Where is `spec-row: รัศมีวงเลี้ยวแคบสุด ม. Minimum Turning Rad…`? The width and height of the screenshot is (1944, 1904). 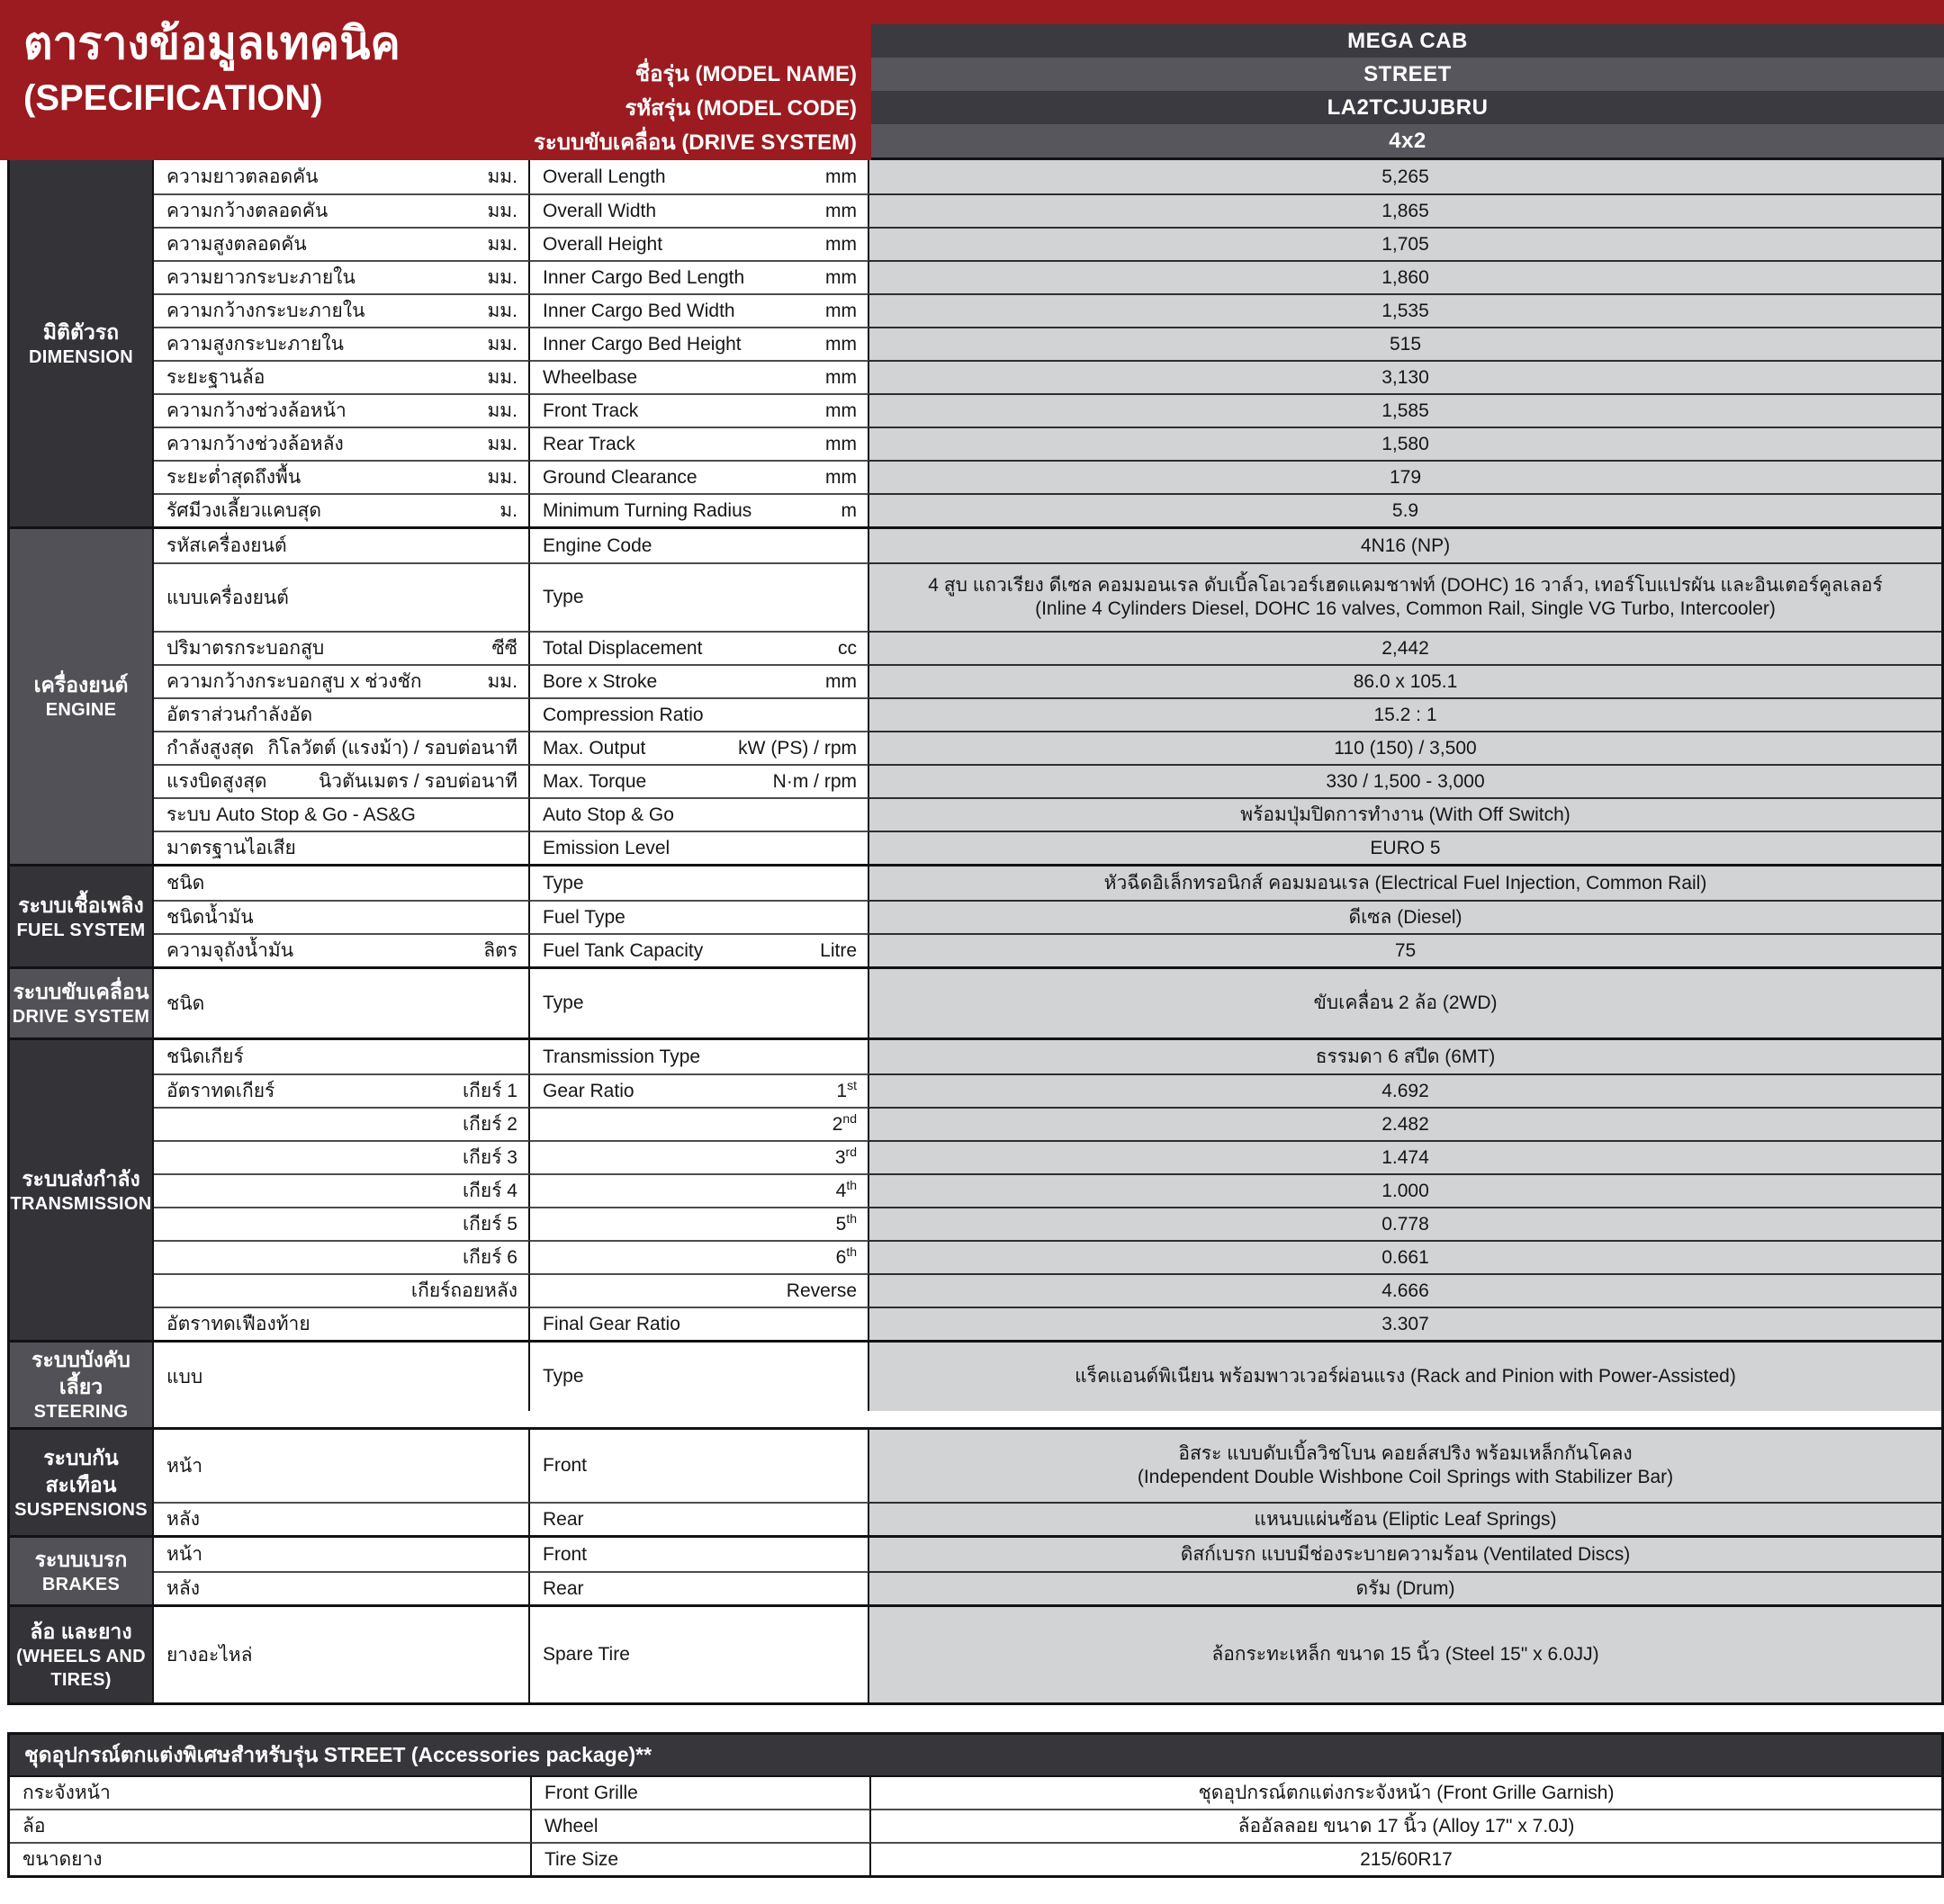 spec-row: รัศมีวงเลี้ยวแคบสุด ม. Minimum Turning Rad… is located at coordinates (1047, 509).